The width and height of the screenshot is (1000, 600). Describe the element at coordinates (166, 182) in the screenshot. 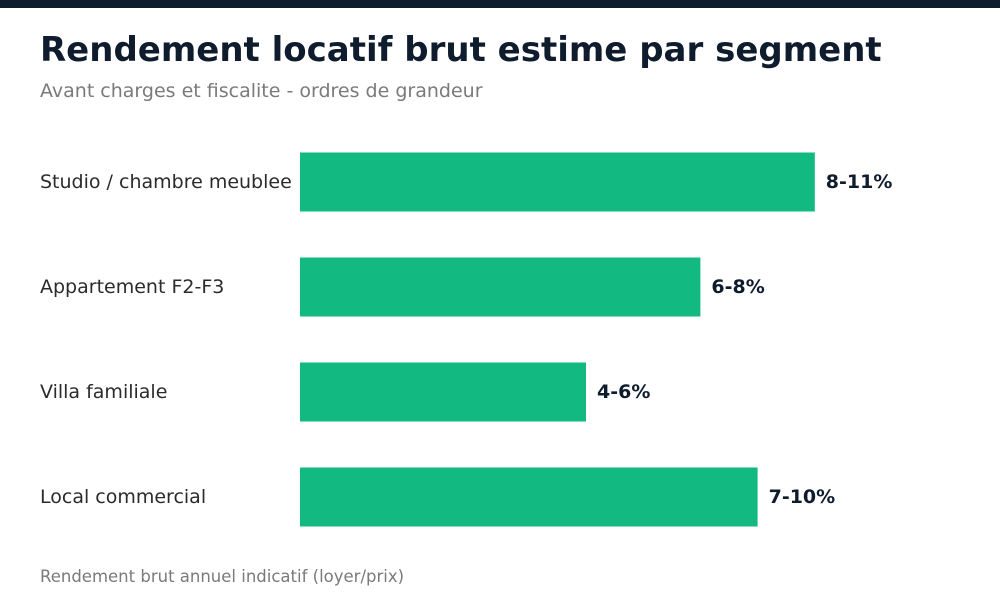

I see `category-label: Studio / chambre meublee` at that location.